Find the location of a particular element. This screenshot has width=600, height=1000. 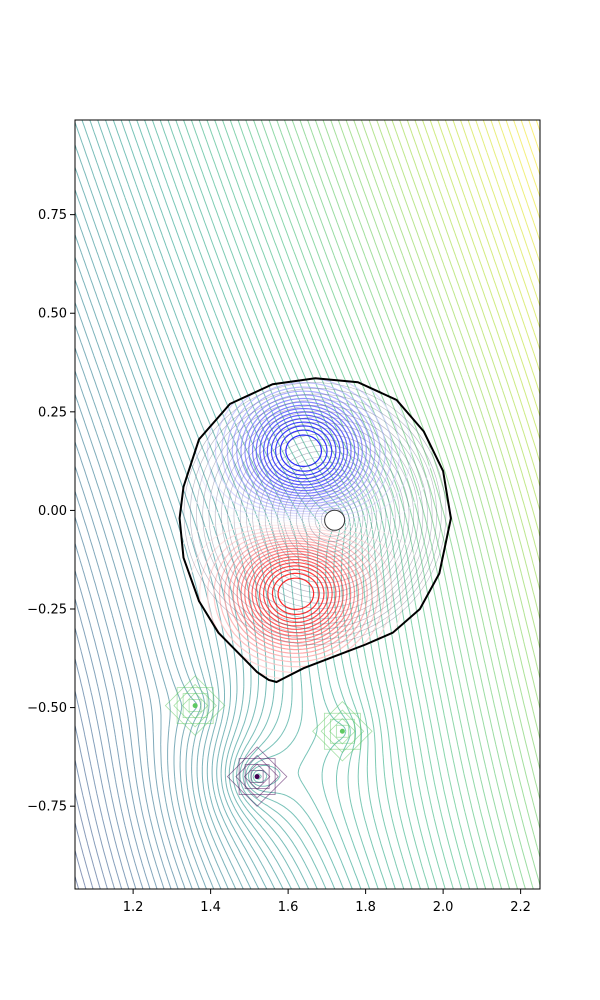

y-tick-label: −0.25 is located at coordinates (47, 610).